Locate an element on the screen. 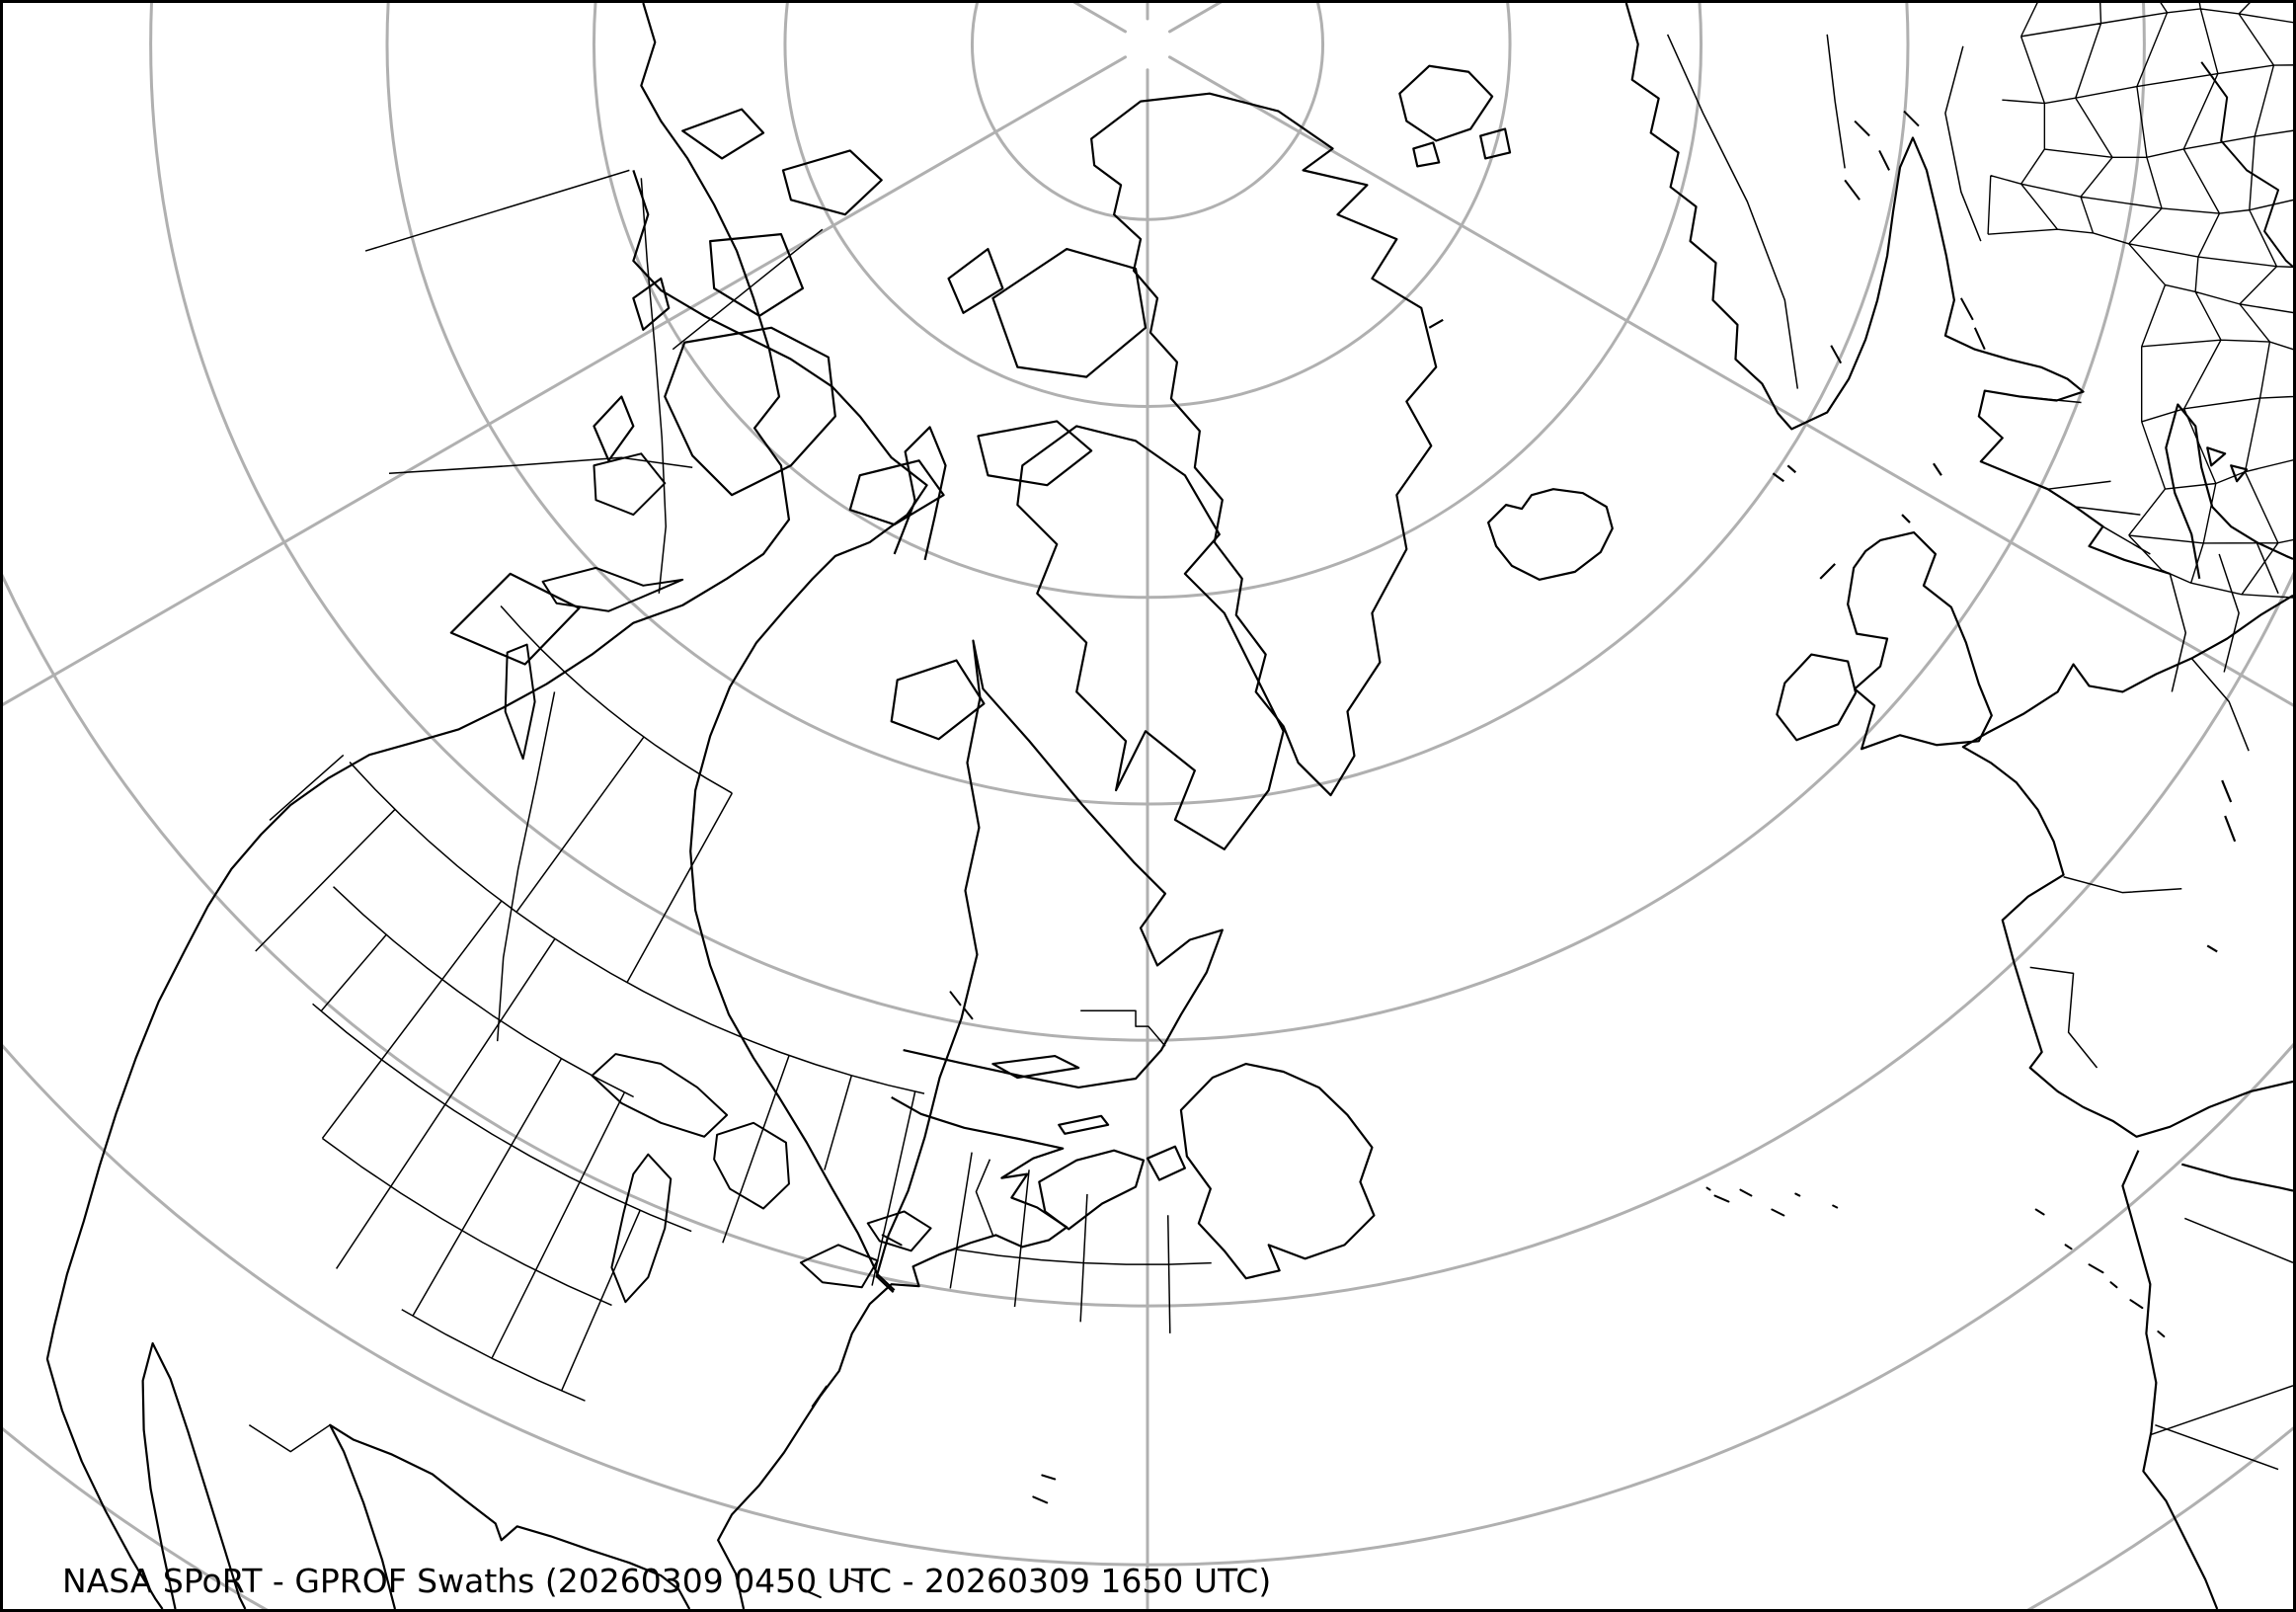  corsica-sardinia is located at coordinates (2221, 865).